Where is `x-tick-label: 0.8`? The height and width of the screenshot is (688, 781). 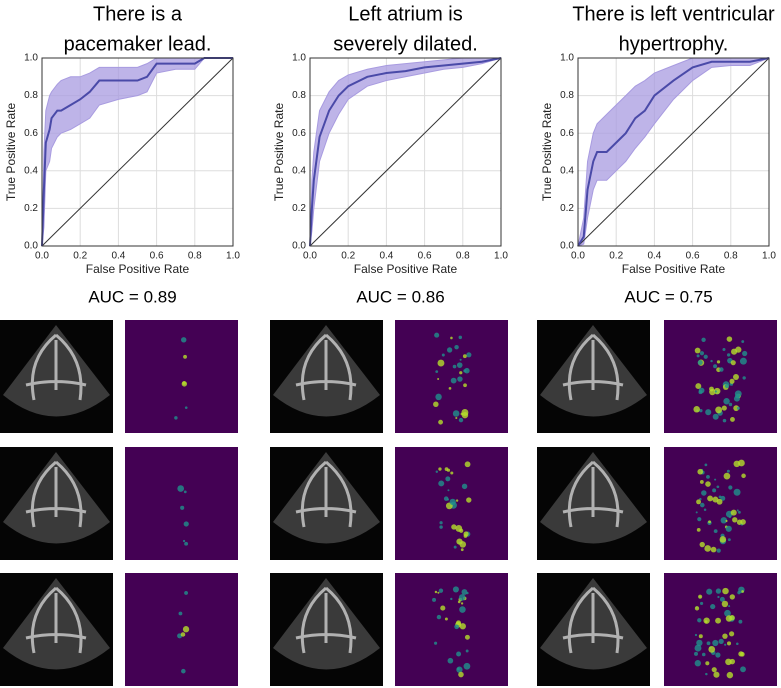 x-tick-label: 0.8 is located at coordinates (195, 256).